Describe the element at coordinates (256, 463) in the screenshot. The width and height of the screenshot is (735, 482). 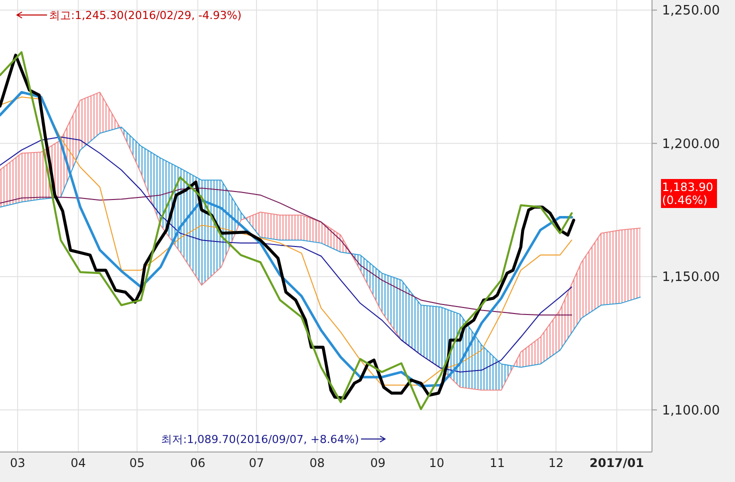
I see `x-tick-label: 07` at that location.